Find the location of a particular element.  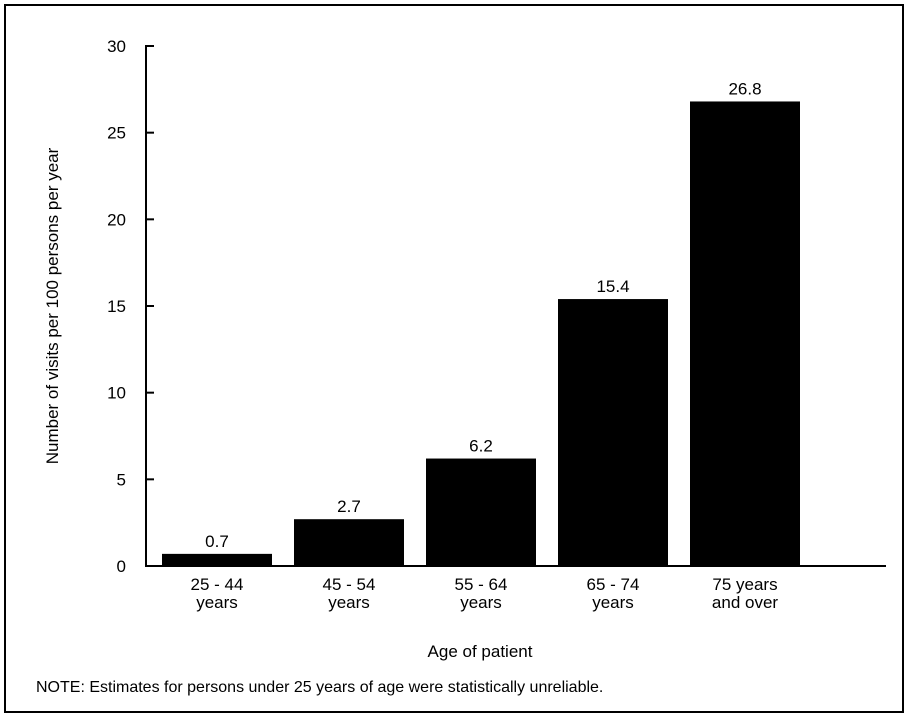

y-tick-label: 20 is located at coordinates (116, 219).